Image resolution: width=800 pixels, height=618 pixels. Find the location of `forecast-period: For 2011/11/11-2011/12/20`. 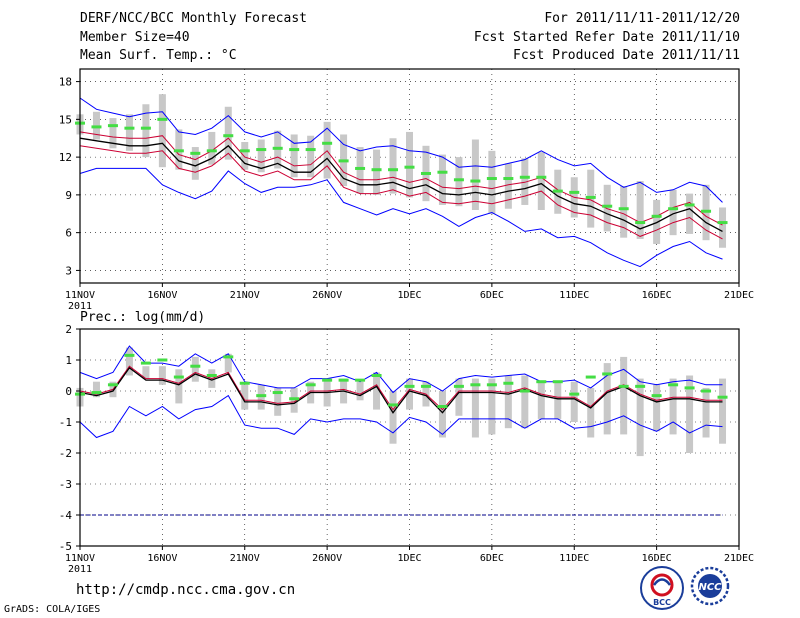

forecast-period: For 2011/11/11-2011/12/20 is located at coordinates (642, 18).